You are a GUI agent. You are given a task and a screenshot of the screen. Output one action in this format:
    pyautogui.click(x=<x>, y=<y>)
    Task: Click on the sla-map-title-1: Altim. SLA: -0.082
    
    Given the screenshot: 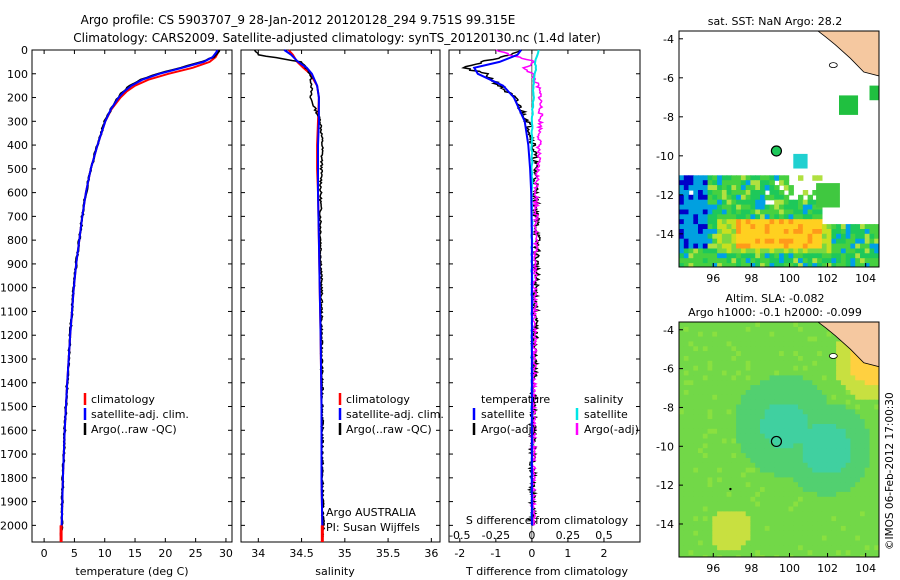 What is the action you would take?
    pyautogui.click(x=774, y=298)
    